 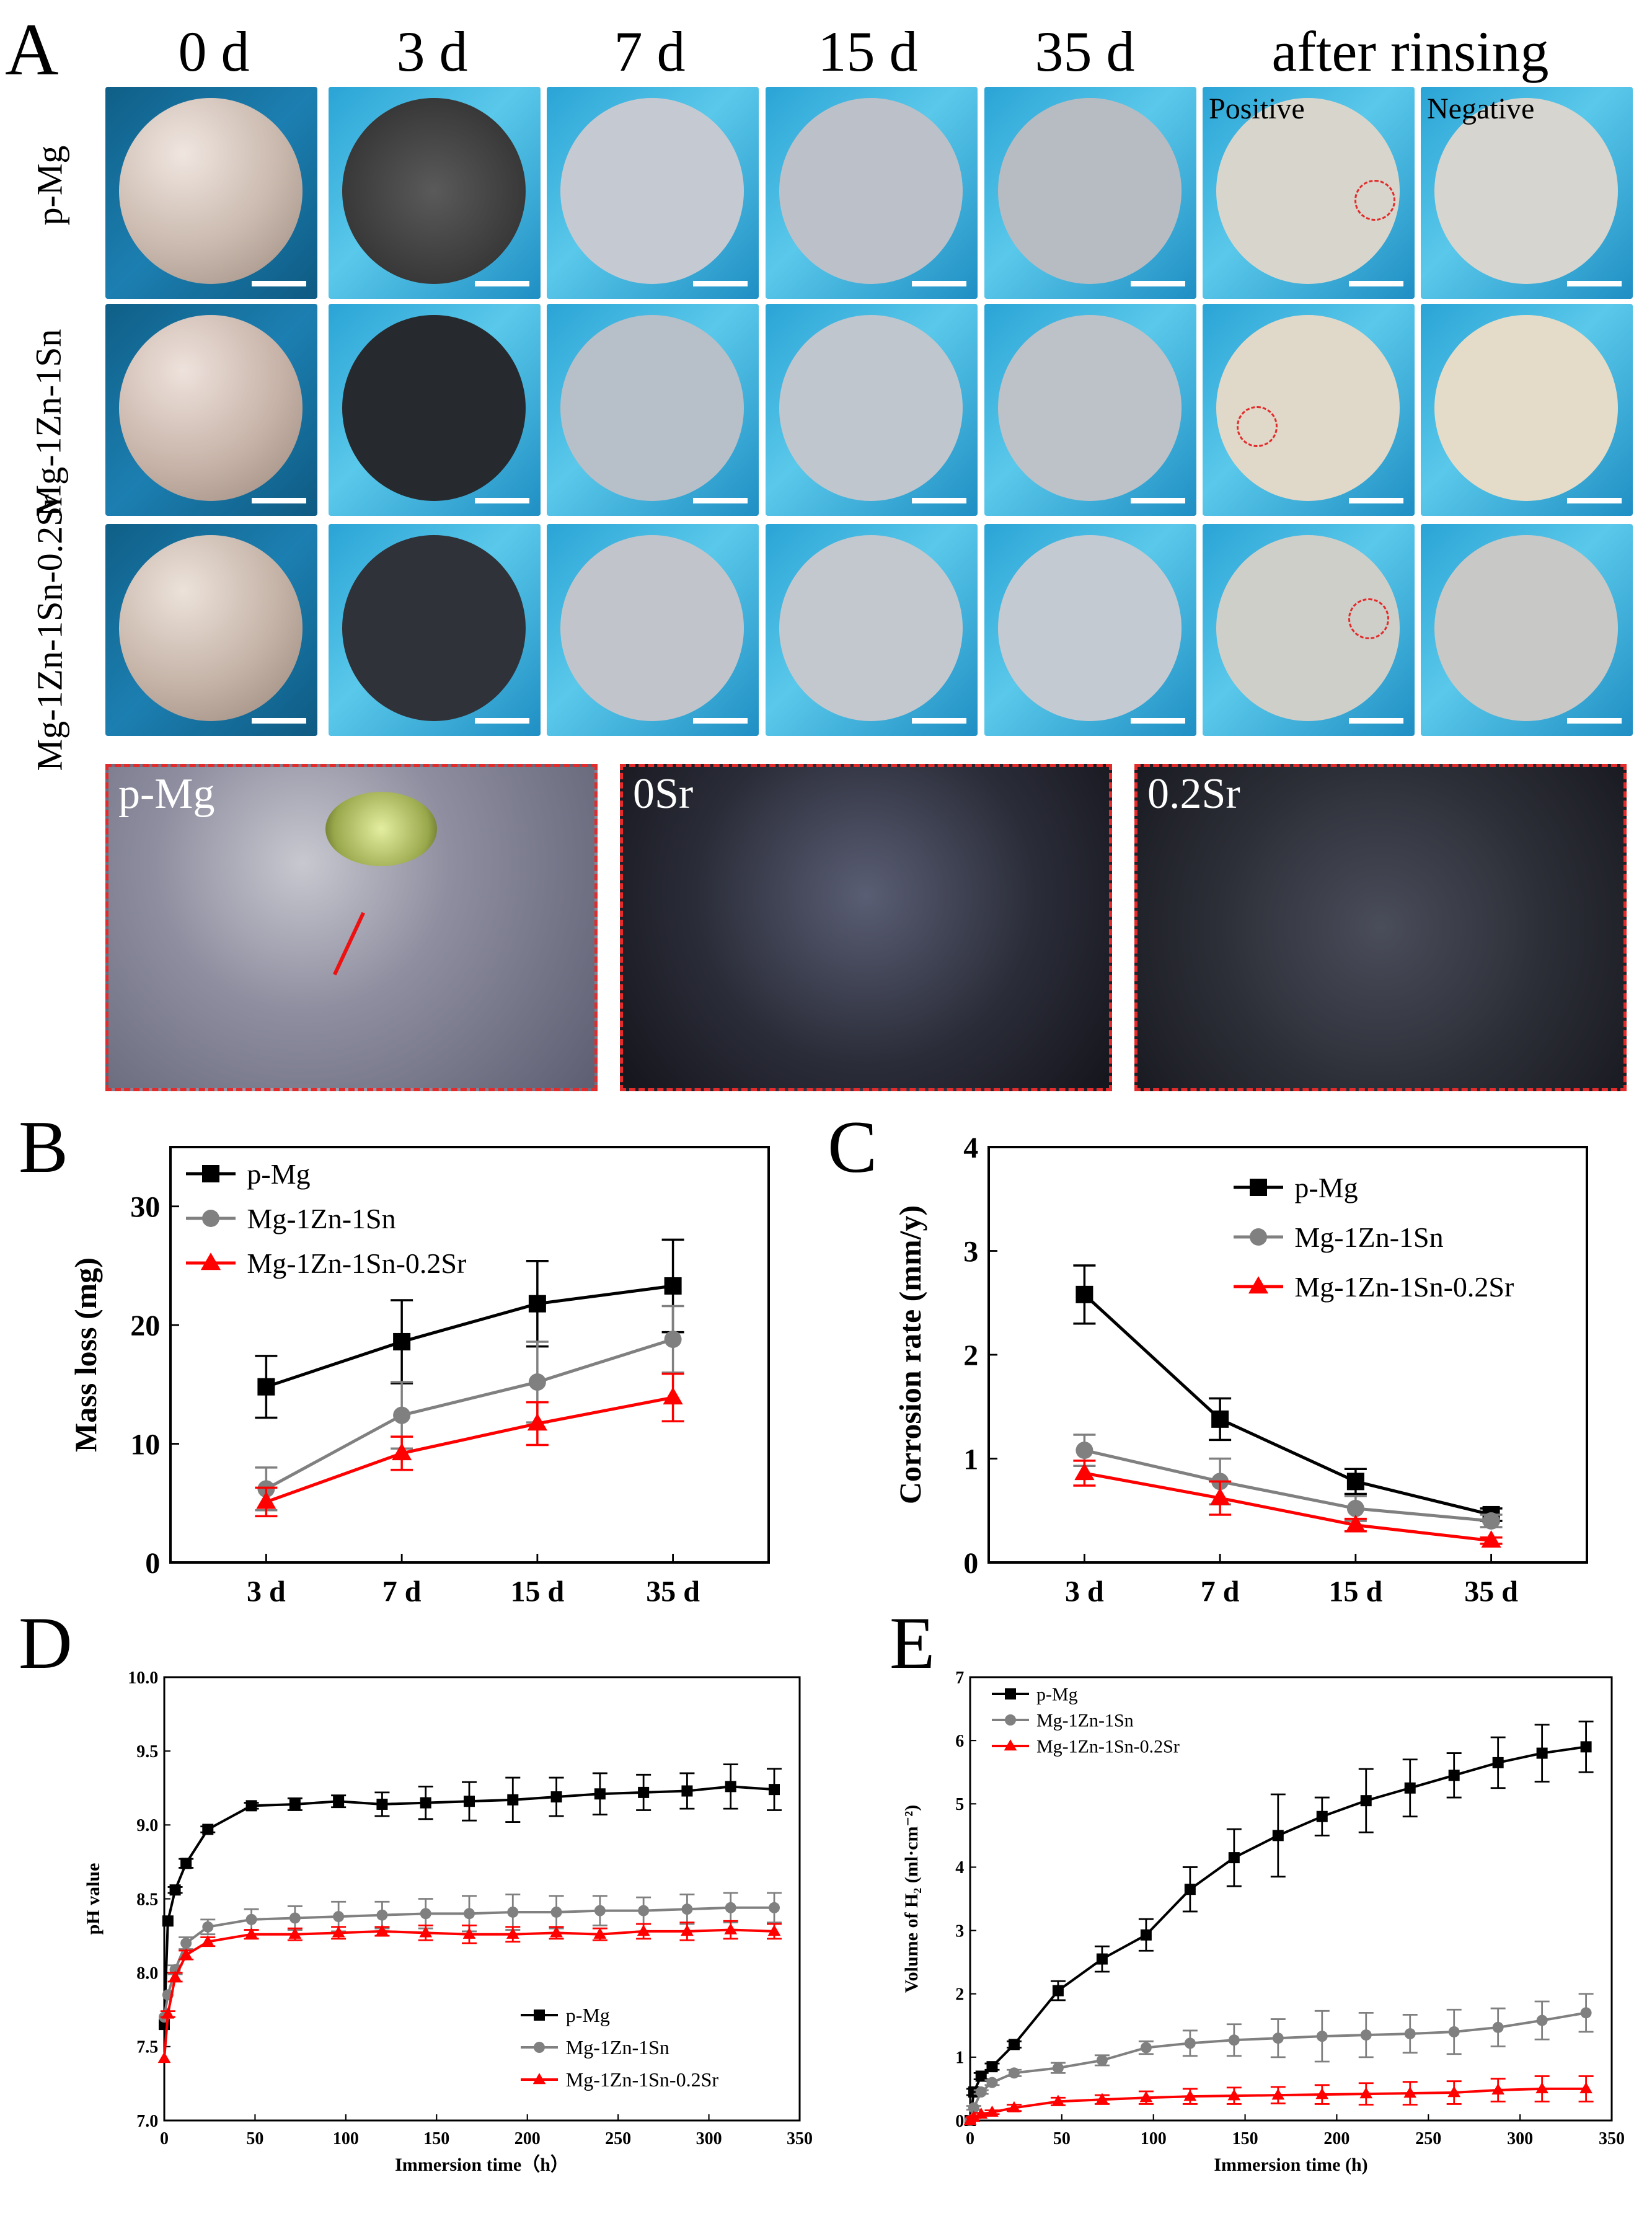 I want to click on y-tick-label: 20, so click(x=145, y=1325).